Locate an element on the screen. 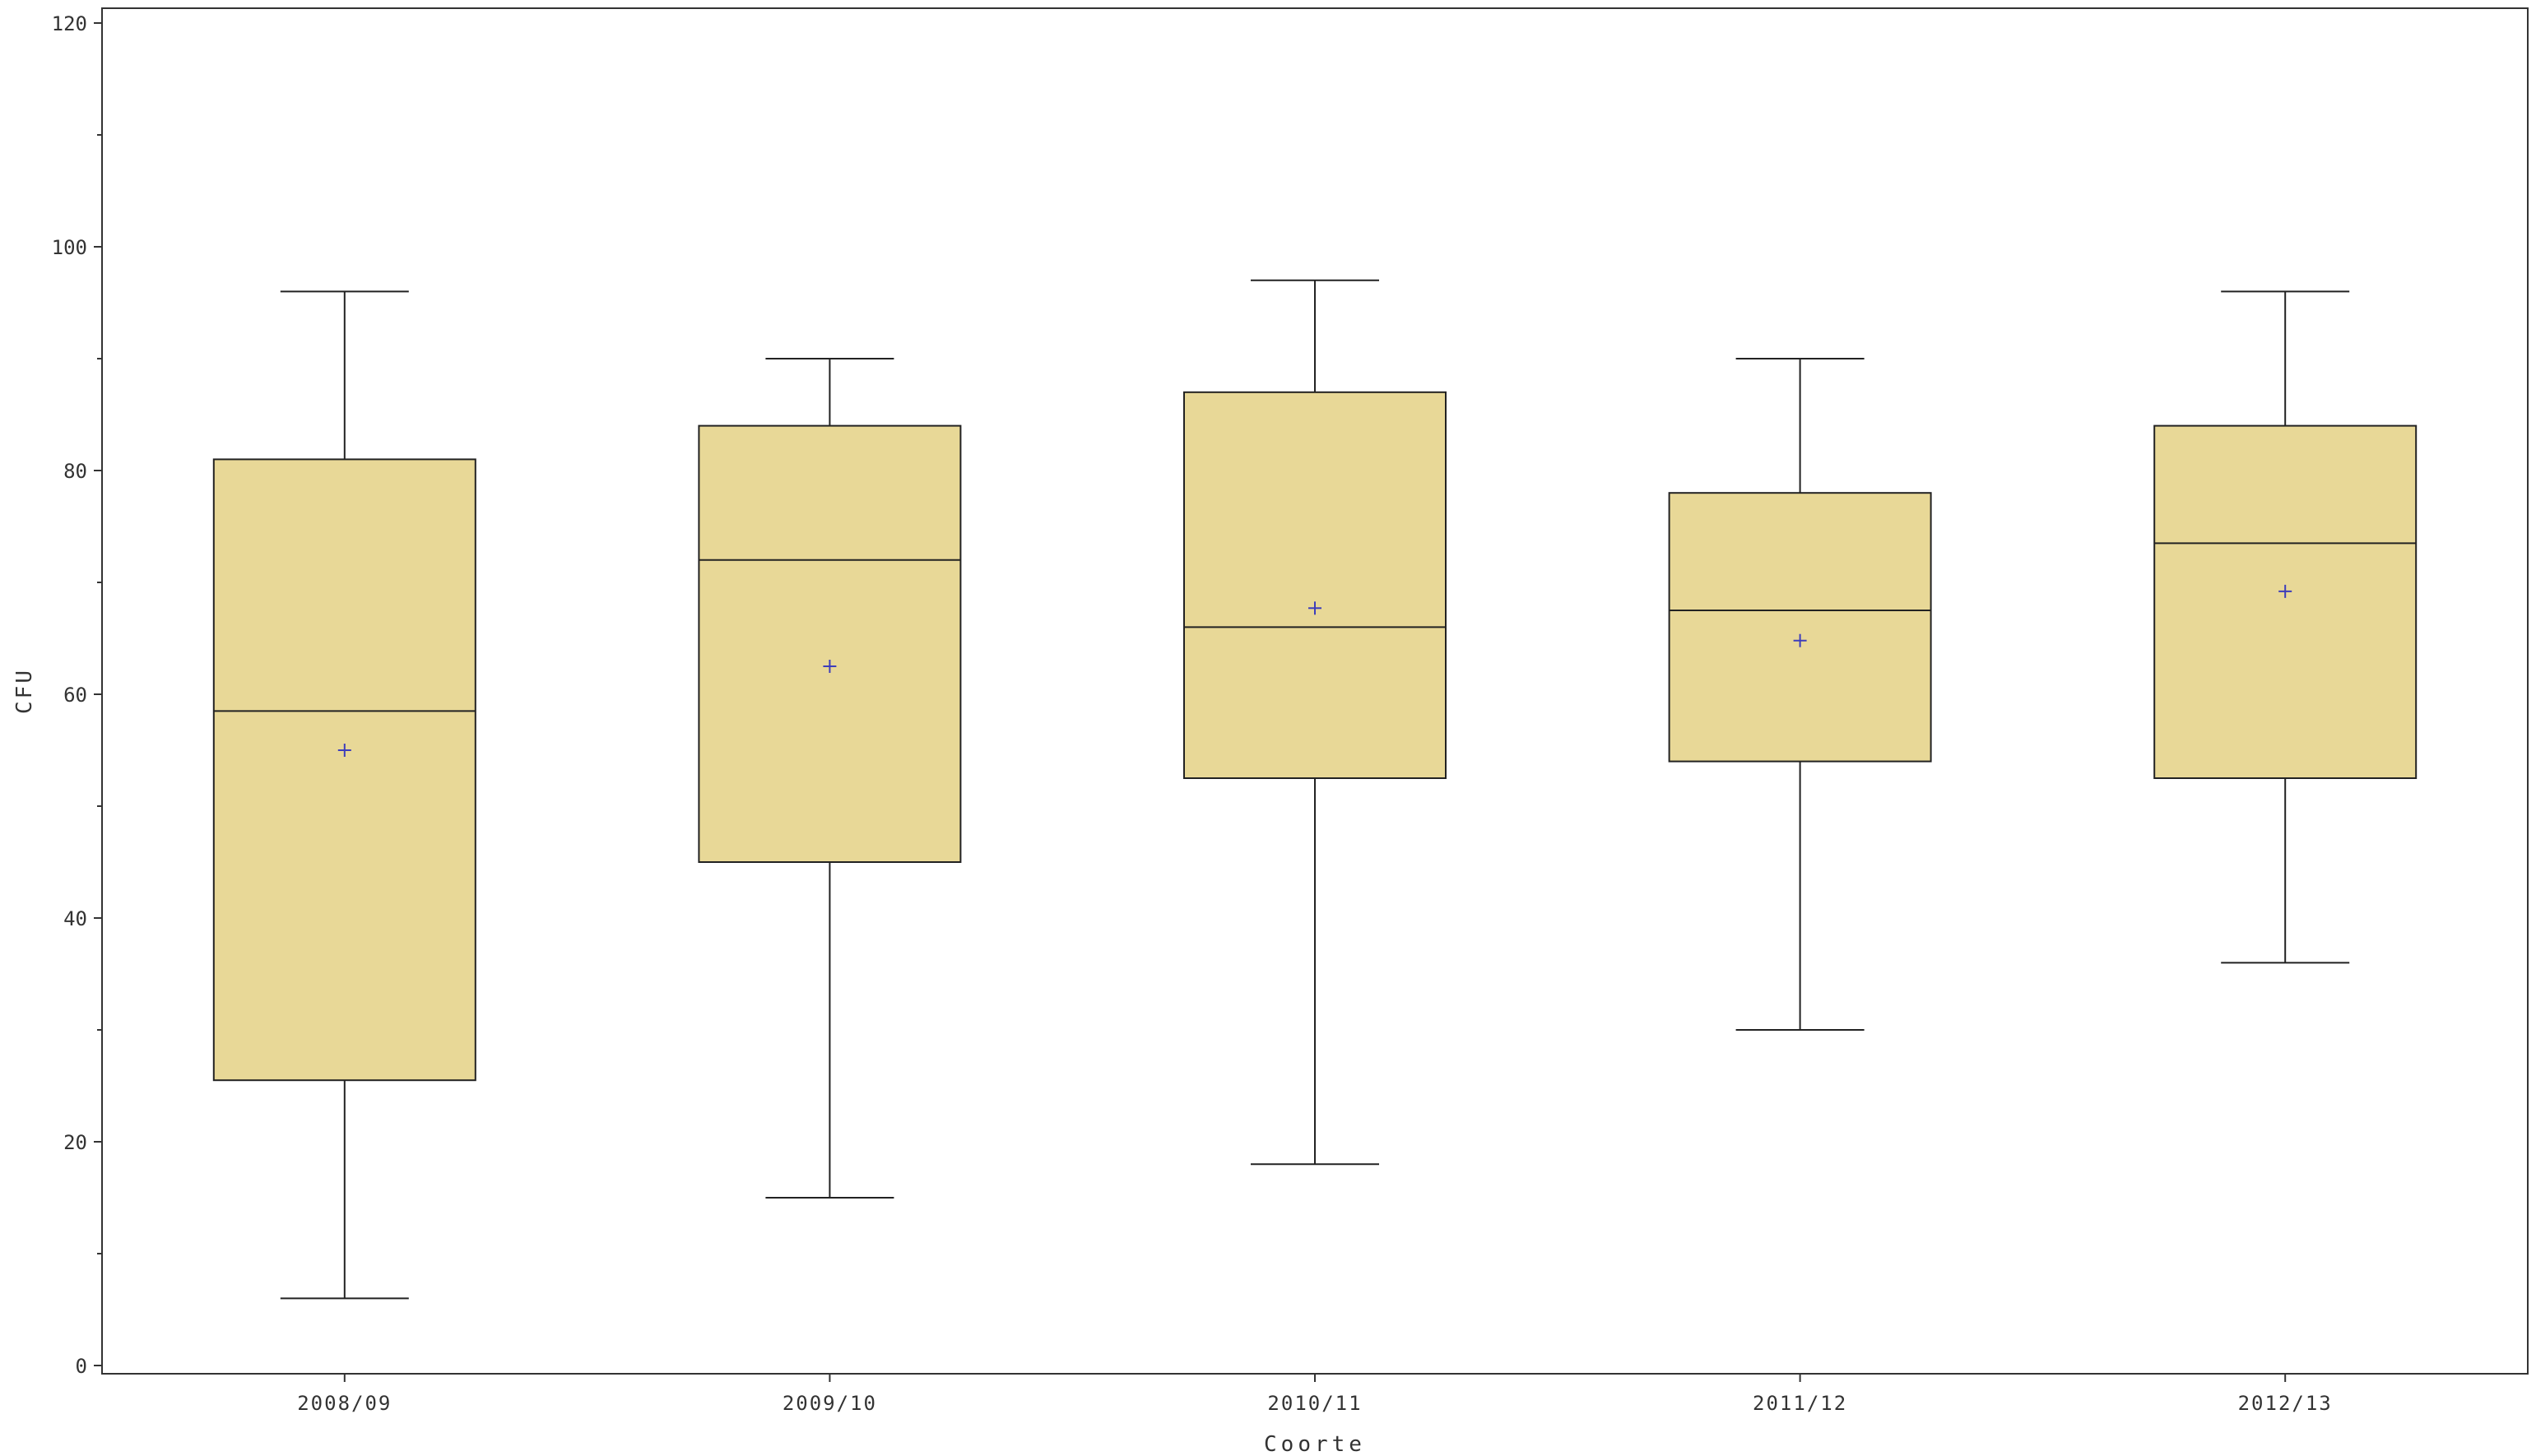 The width and height of the screenshot is (2536, 1456). x-tick-label: 2011/12 is located at coordinates (1800, 1403).